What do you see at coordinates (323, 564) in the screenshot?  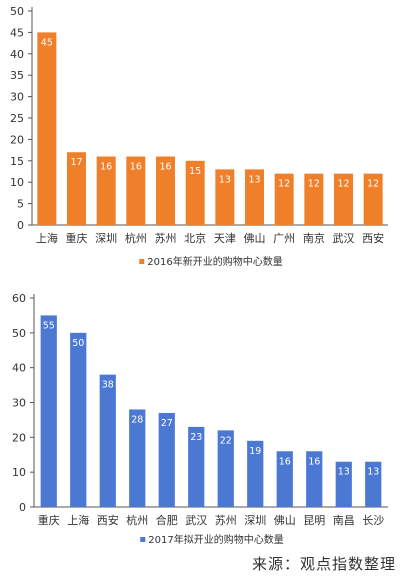 I see `source-note: 来源：观点指数整理` at bounding box center [323, 564].